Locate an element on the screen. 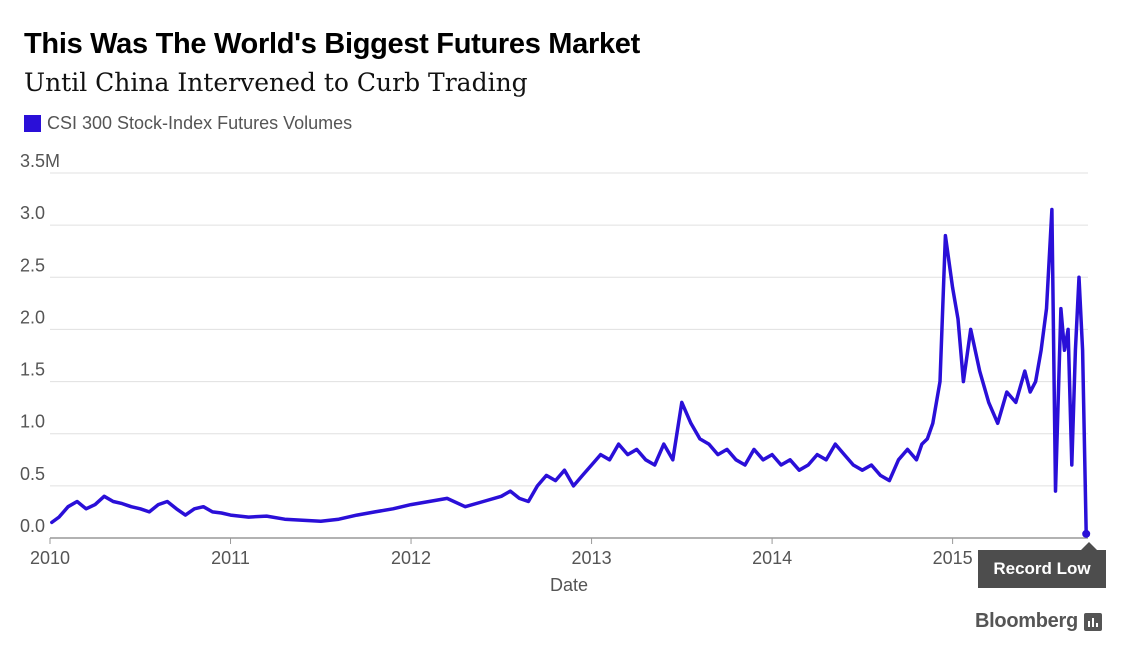 The height and width of the screenshot is (655, 1127). x-tick-label: 2012 is located at coordinates (411, 558).